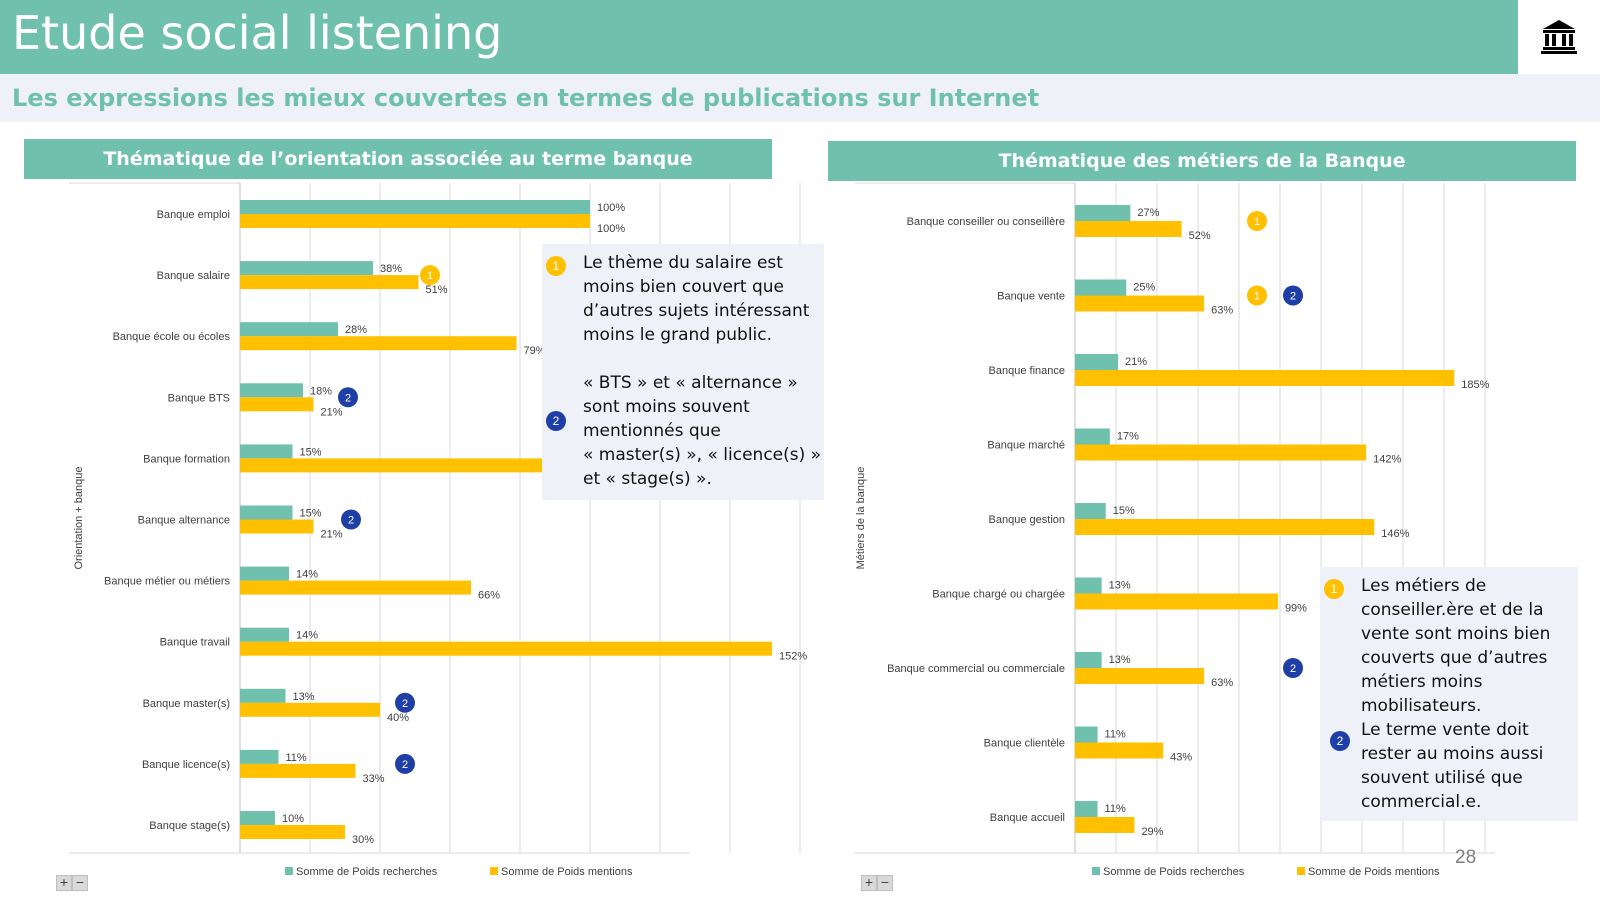  Describe the element at coordinates (861, 518) in the screenshot. I see `right-axis-title: Métiers de la banque` at that location.